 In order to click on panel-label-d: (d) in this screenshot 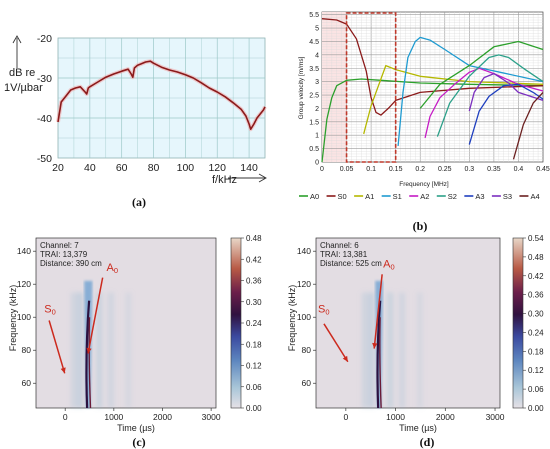, I will do `click(427, 442)`.